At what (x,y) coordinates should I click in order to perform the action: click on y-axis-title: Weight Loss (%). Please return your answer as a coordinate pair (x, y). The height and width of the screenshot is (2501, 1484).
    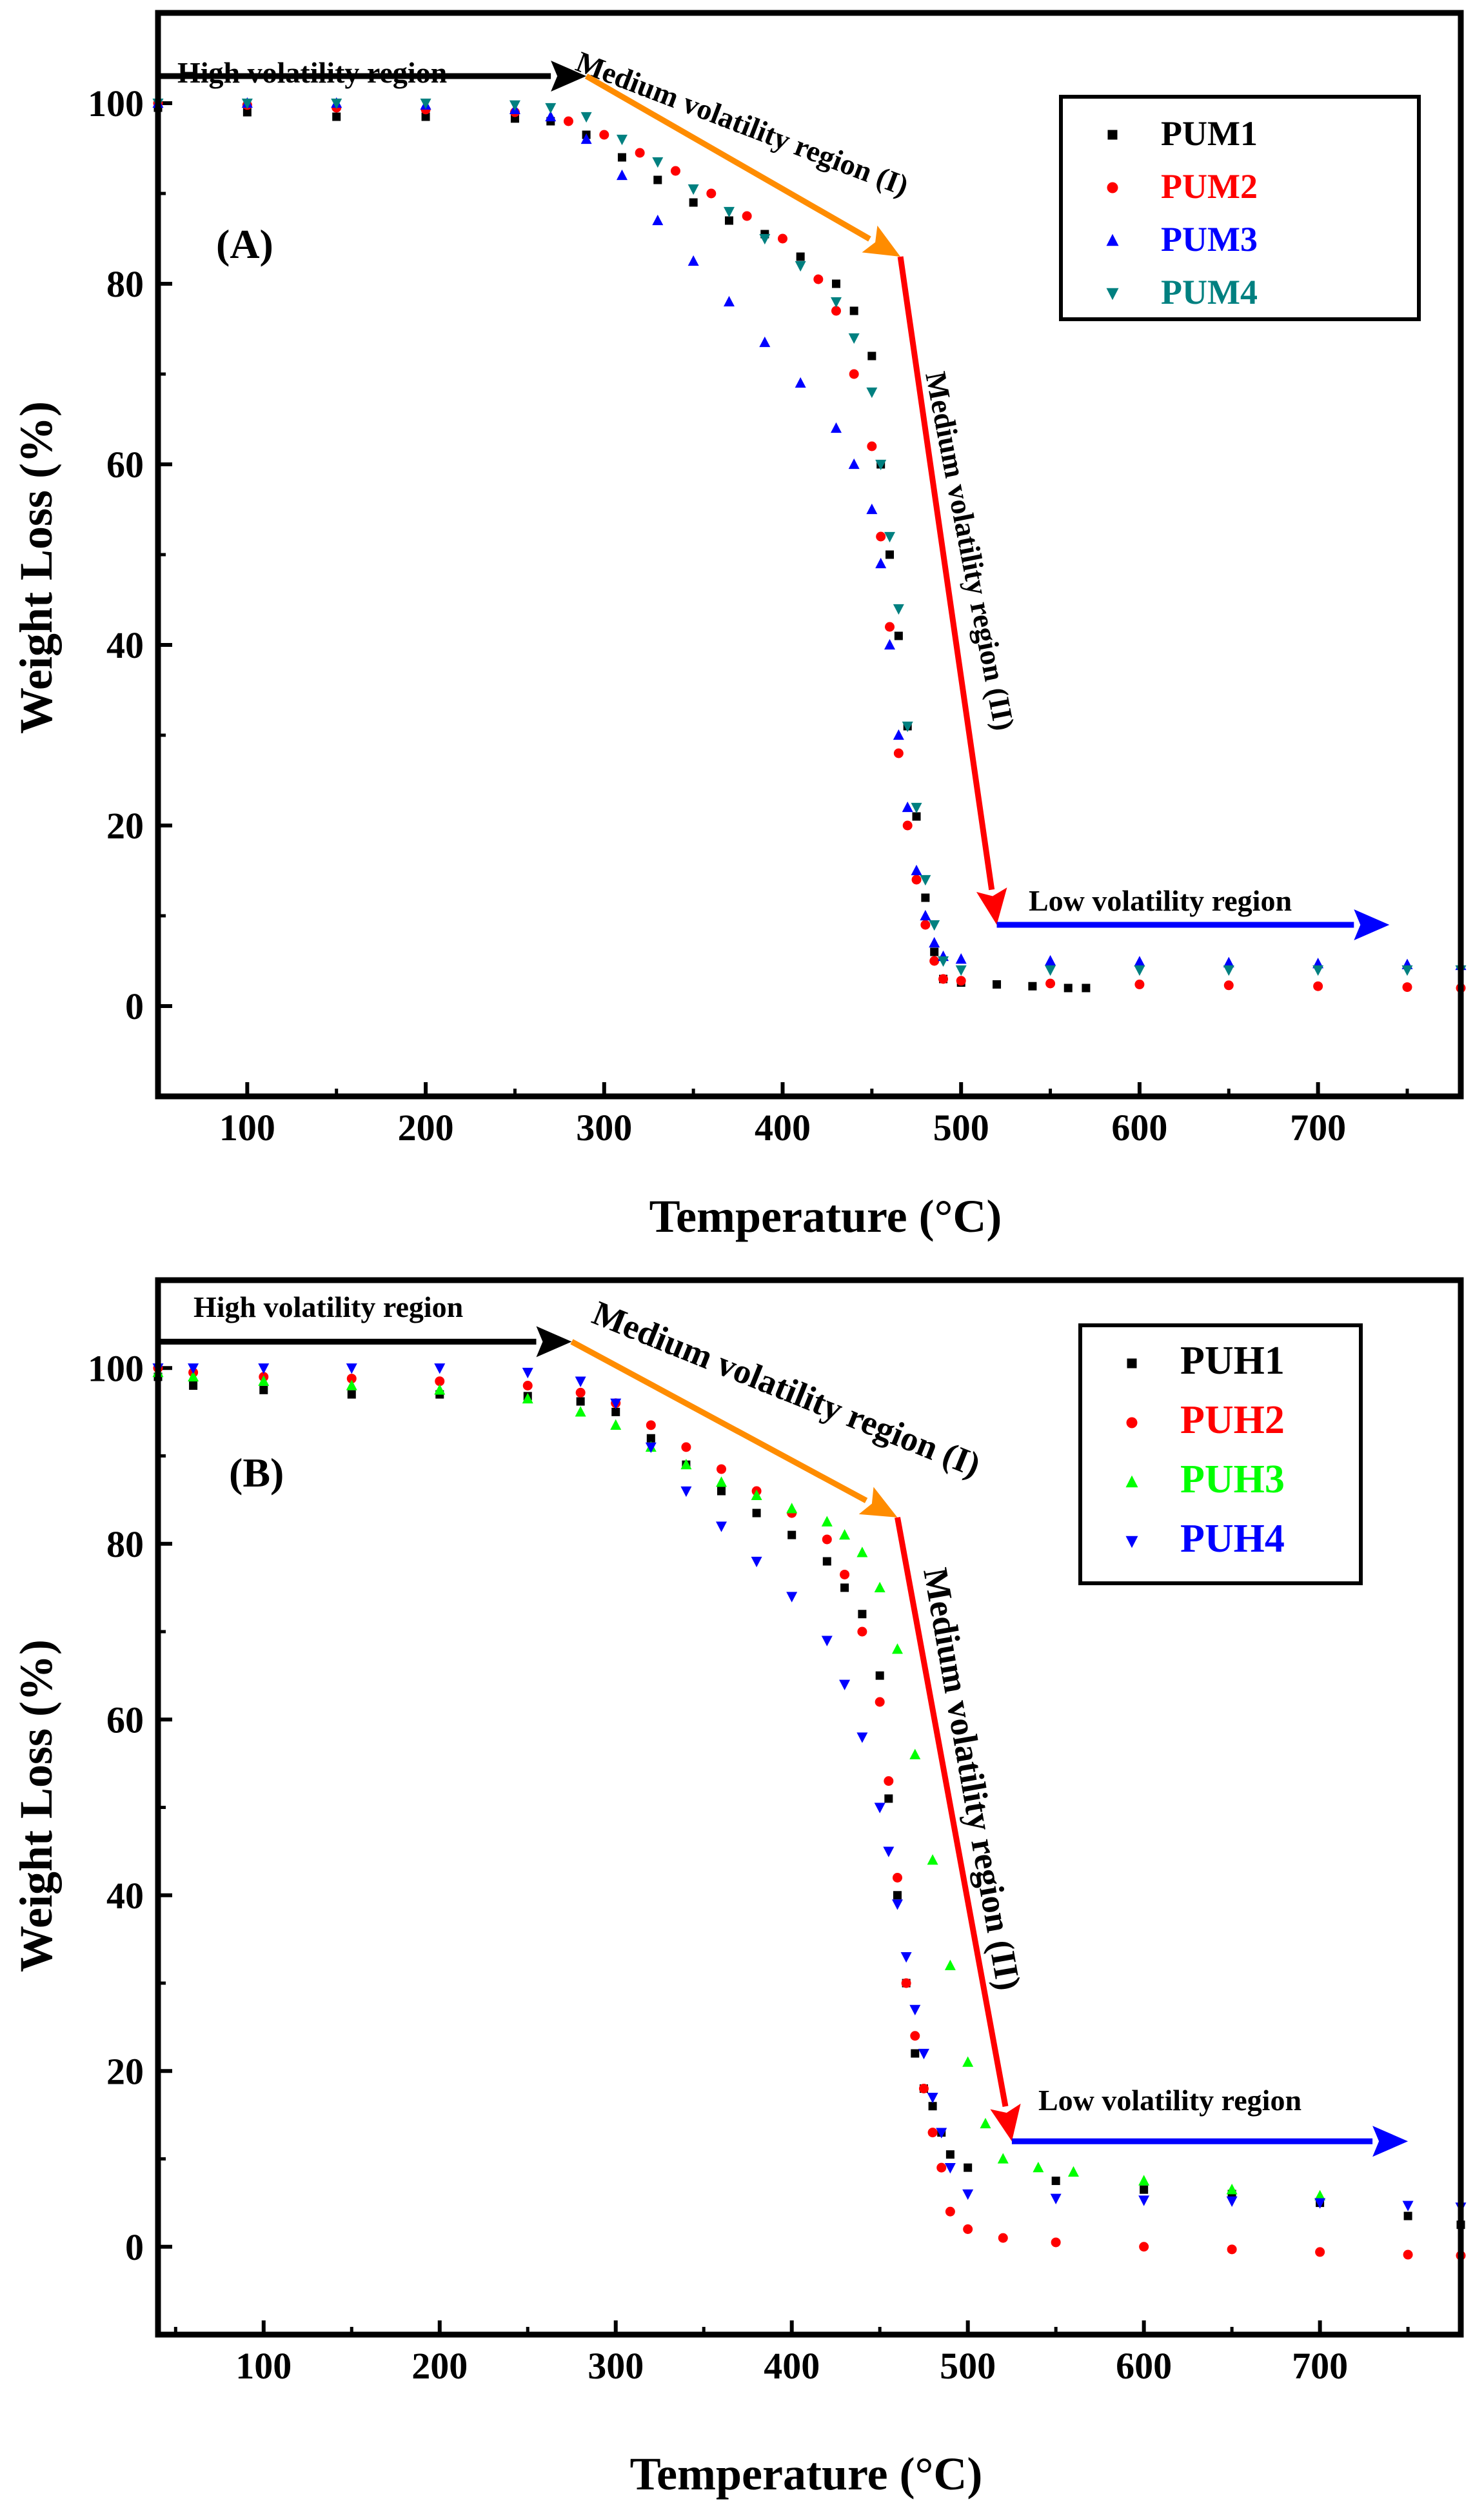
    Looking at the image, I should click on (36, 1805).